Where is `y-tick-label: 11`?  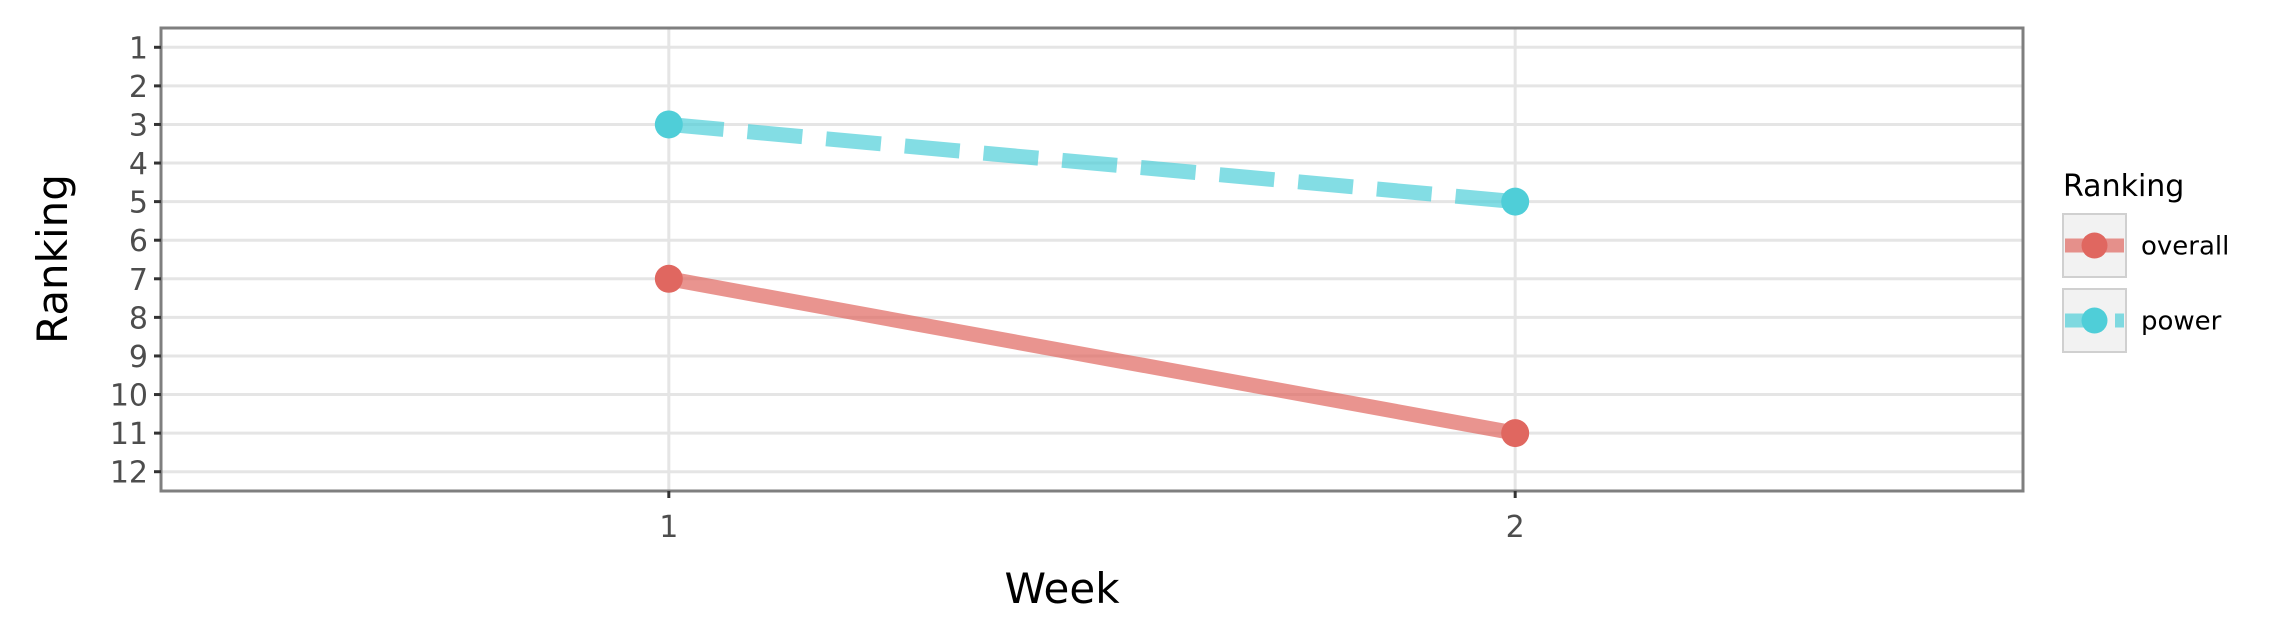 y-tick-label: 11 is located at coordinates (129, 434).